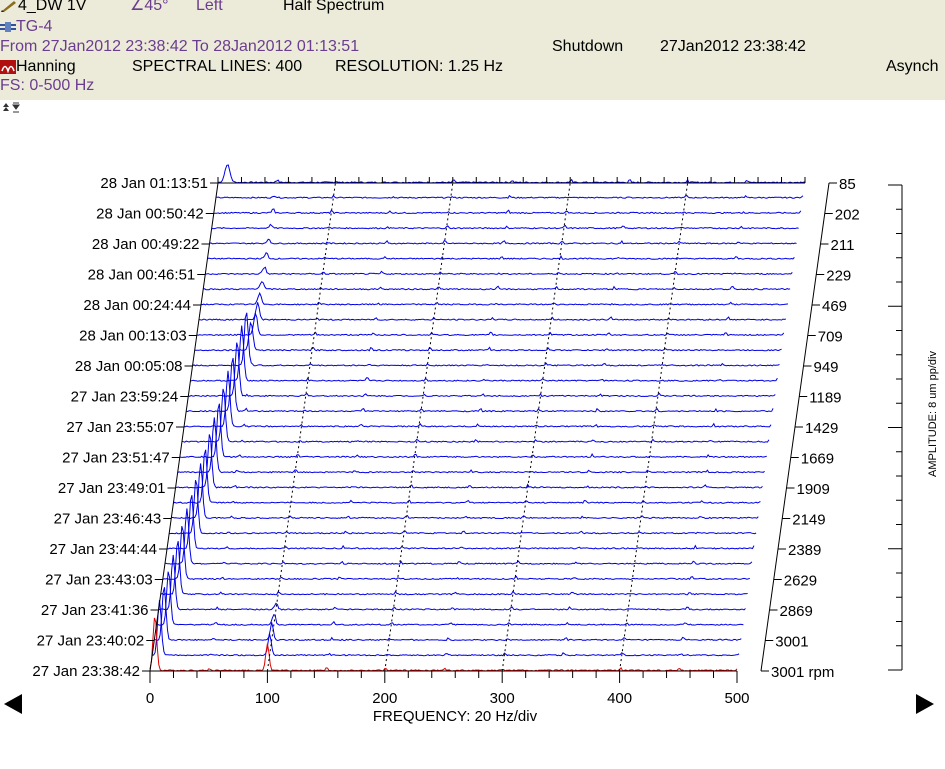 The width and height of the screenshot is (945, 769). Describe the element at coordinates (8, 66) in the screenshot. I see `window-function-icon` at that location.